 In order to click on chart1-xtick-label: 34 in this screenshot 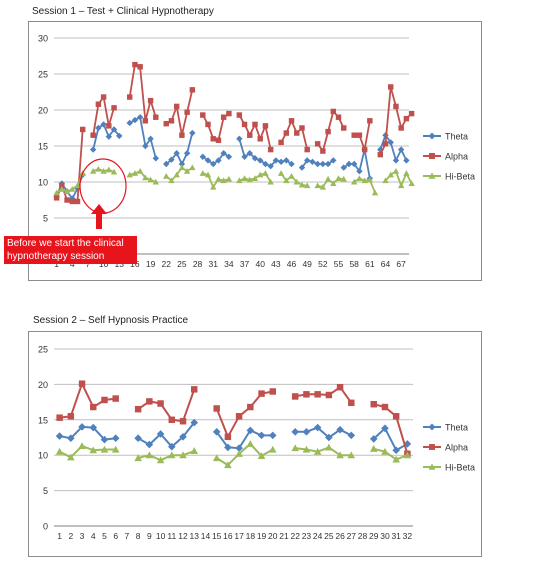, I will do `click(229, 264)`.